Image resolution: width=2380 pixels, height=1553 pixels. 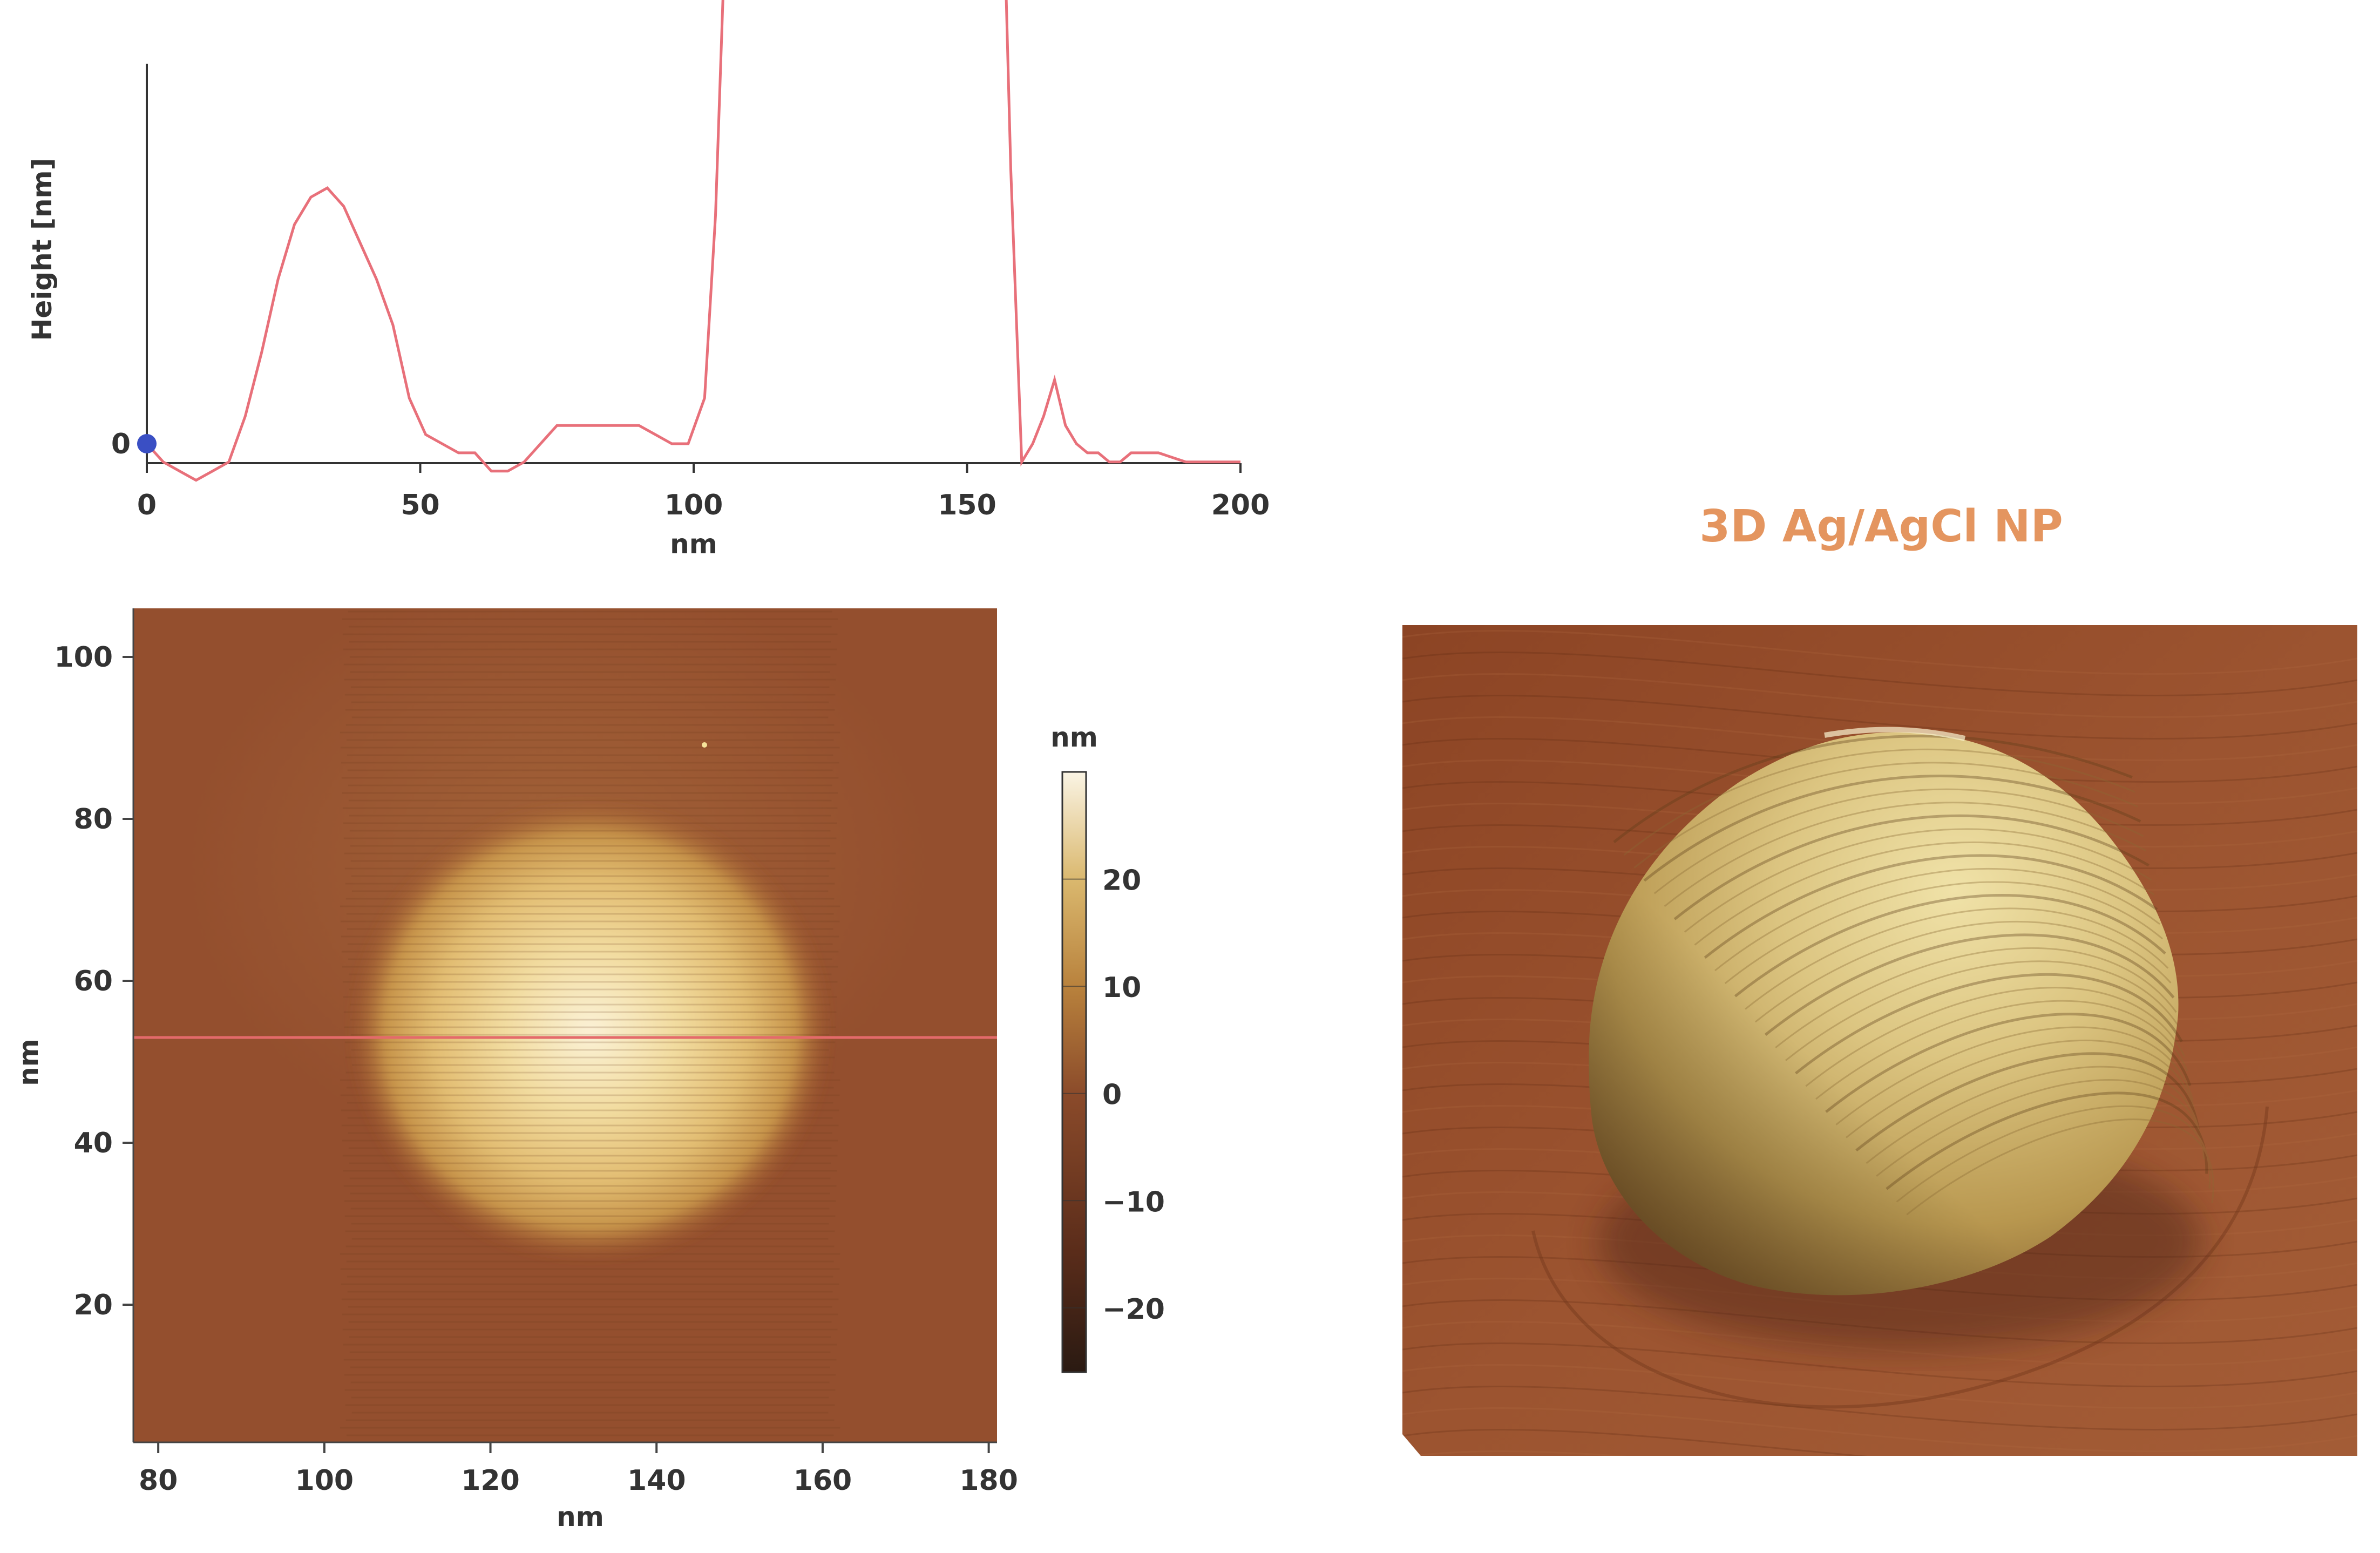 I want to click on afm-2d-x-tick-label: 120, so click(x=490, y=1480).